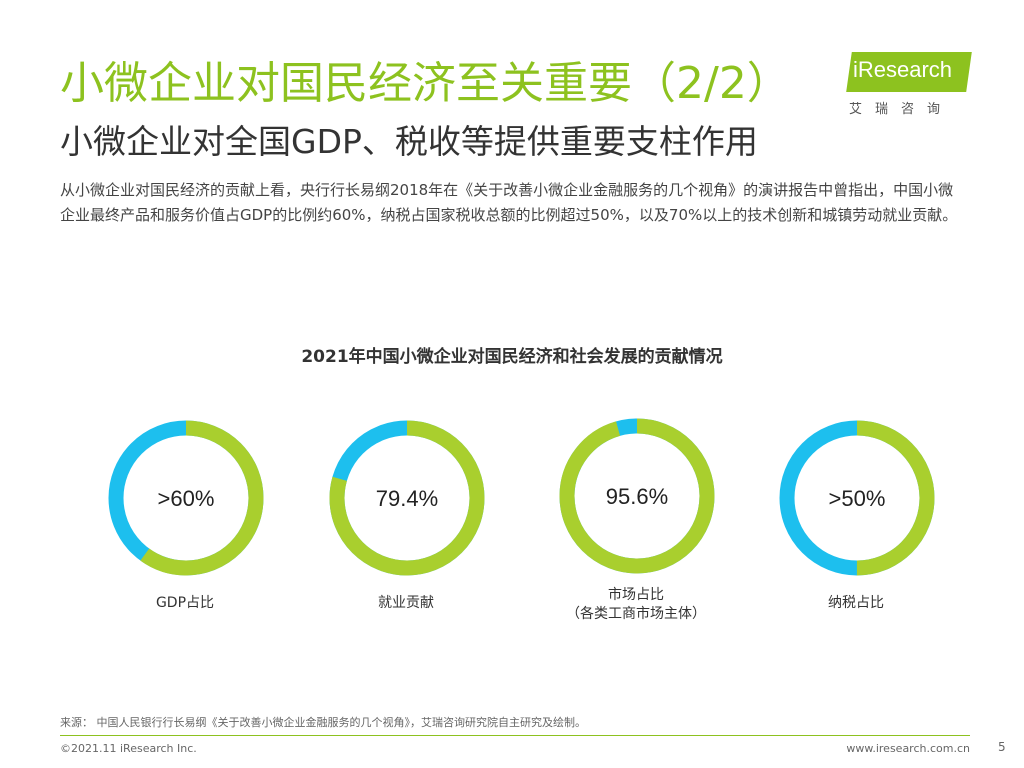  Describe the element at coordinates (903, 69) in the screenshot. I see `logo-text: iResearch` at that location.